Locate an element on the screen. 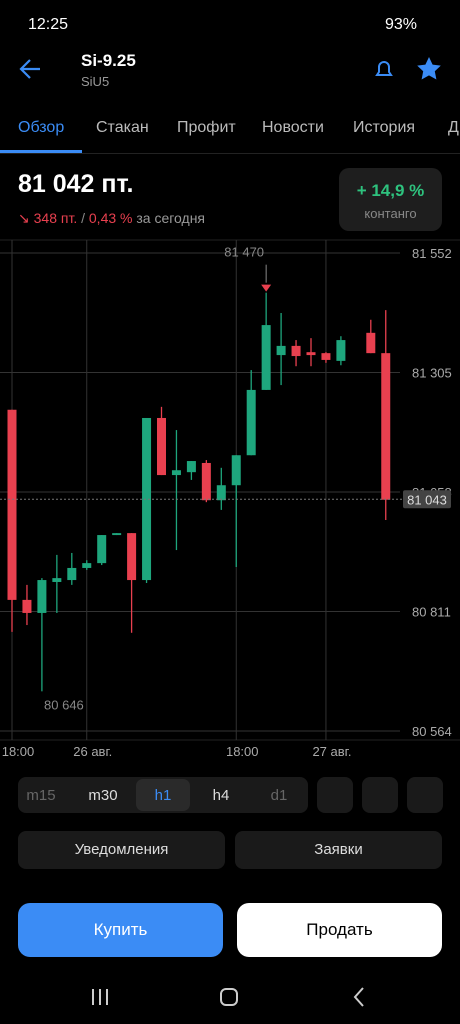 This screenshot has width=460, height=1024. price-change: ↘ 348 пт. / 0,43 % за сегодня is located at coordinates (112, 218).